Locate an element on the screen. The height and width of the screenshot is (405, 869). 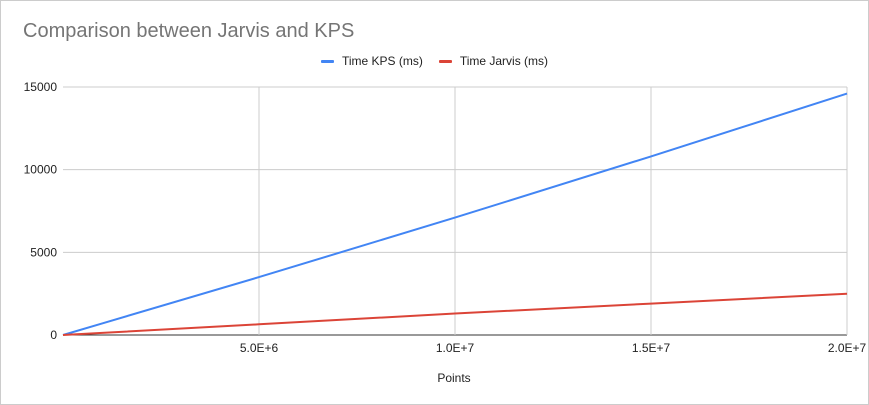
x-axis-label: Points is located at coordinates (453, 378).